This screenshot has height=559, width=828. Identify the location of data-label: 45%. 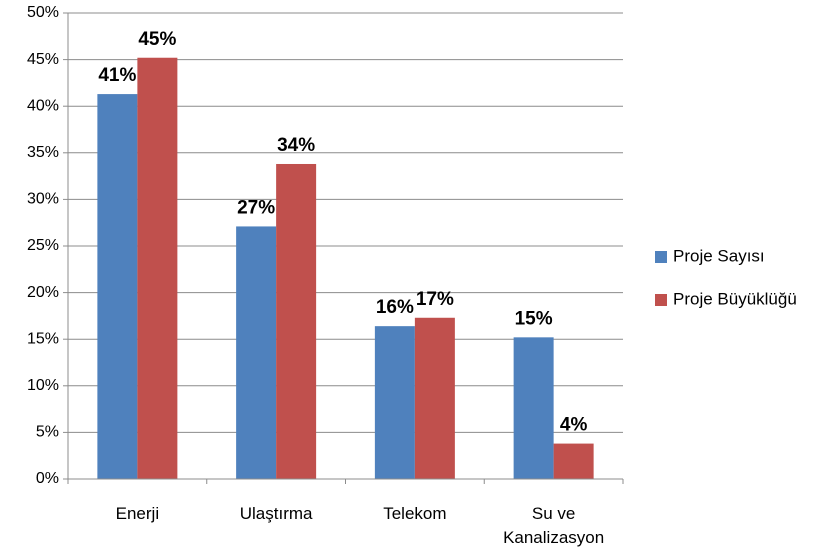
(157, 39).